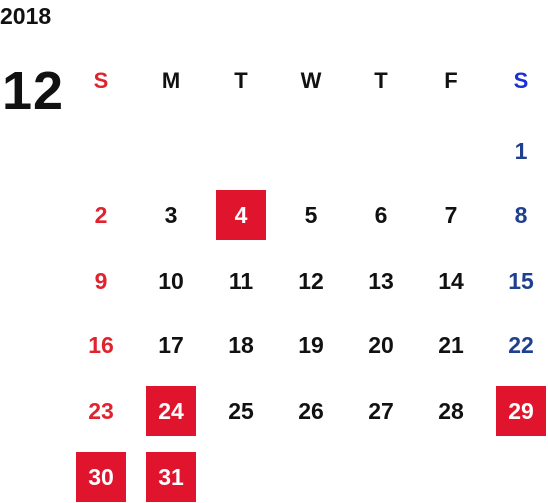 The height and width of the screenshot is (503, 548). Describe the element at coordinates (381, 344) in the screenshot. I see `day-cell: 20` at that location.